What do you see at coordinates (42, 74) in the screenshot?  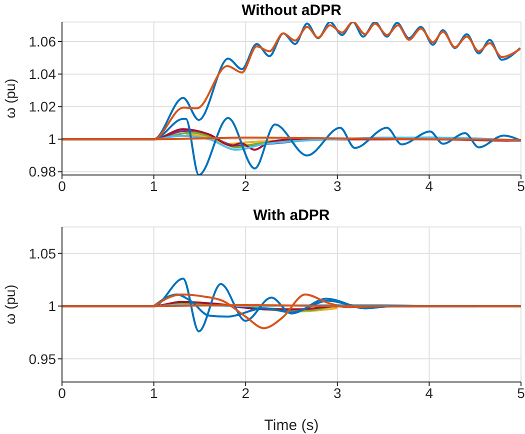 I see `y-tick-label: 1.04` at bounding box center [42, 74].